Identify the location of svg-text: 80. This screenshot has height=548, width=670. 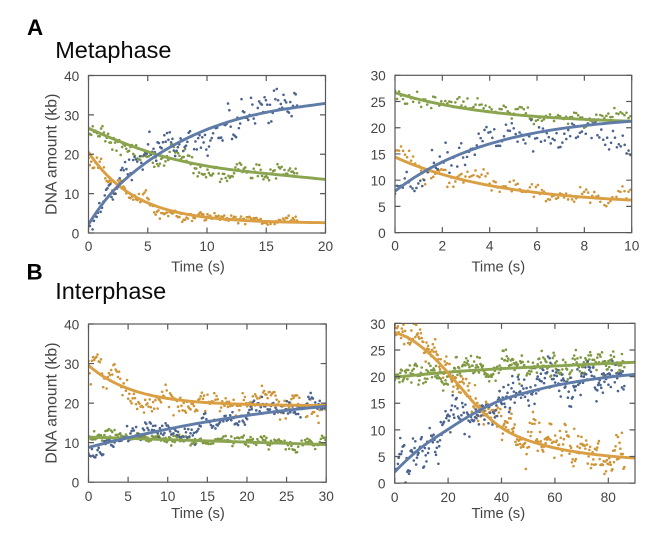
(609, 497).